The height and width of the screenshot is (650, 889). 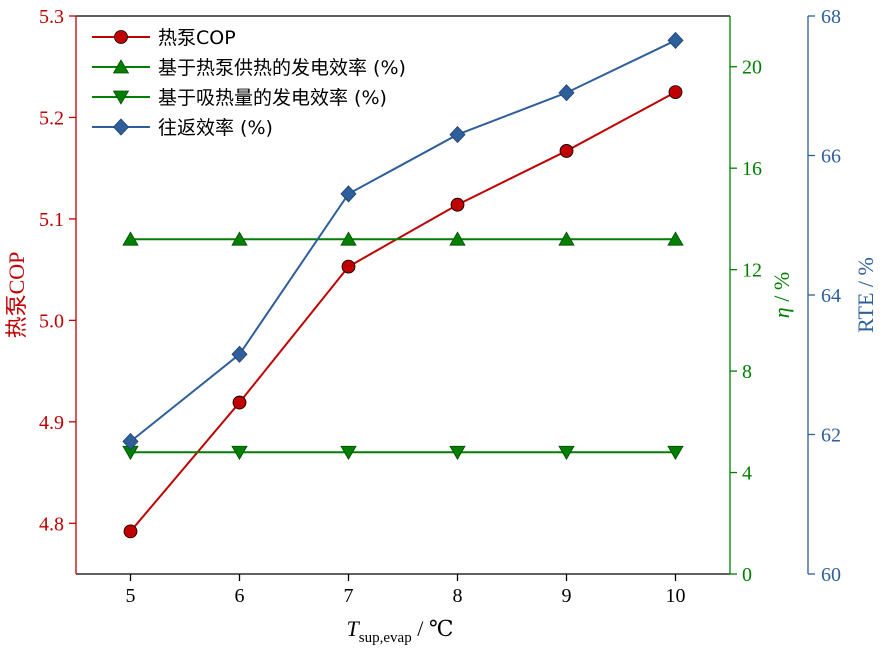 I want to click on right-outer-tick-label: 66, so click(x=831, y=157).